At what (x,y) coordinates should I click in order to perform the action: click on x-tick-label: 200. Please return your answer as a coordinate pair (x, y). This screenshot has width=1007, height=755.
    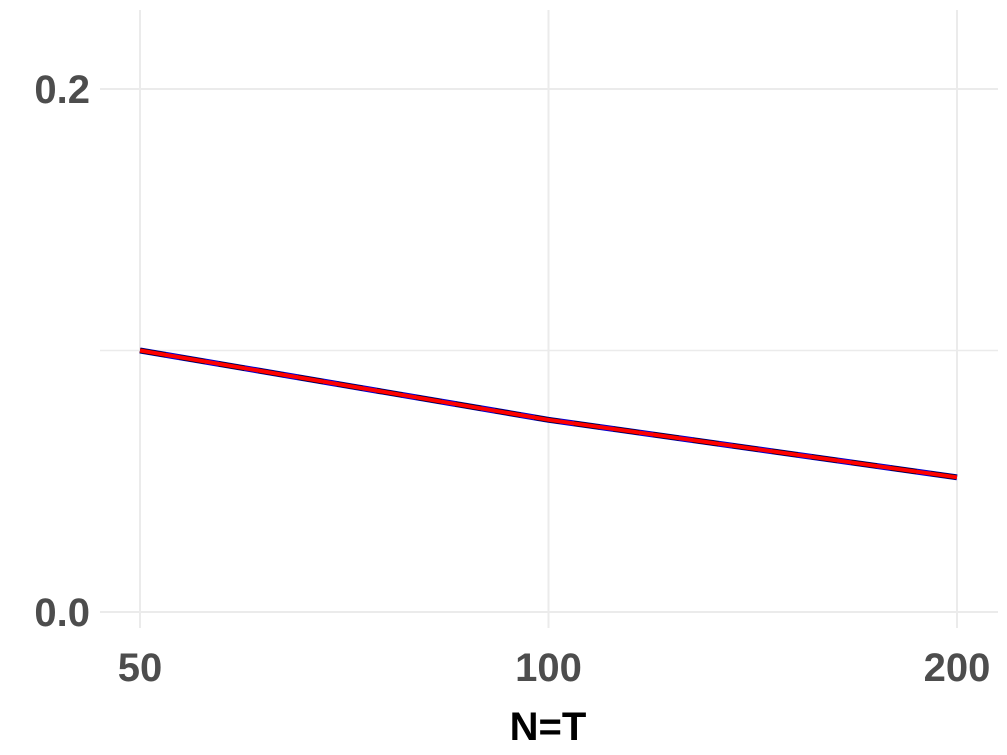
    Looking at the image, I should click on (957, 668).